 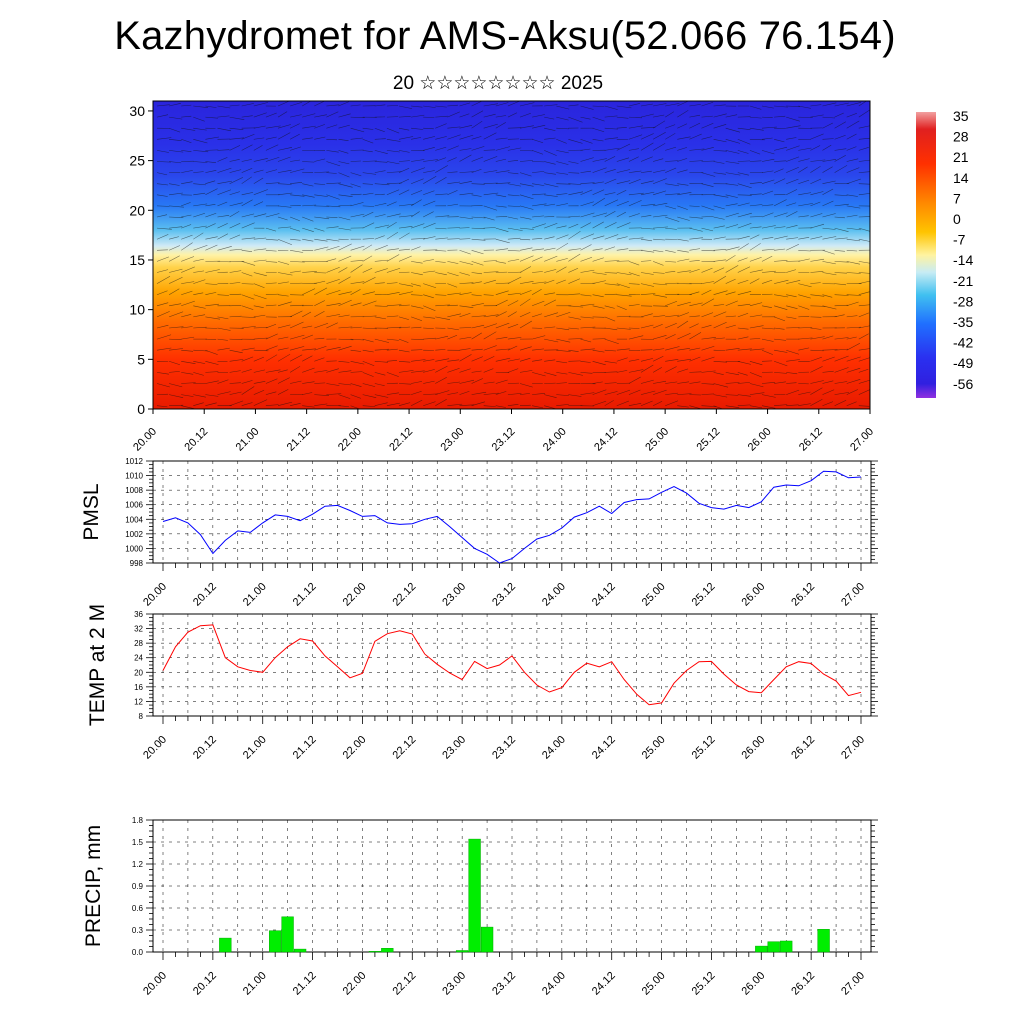 What do you see at coordinates (138, 614) in the screenshot?
I see `y-tick-label: 36` at bounding box center [138, 614].